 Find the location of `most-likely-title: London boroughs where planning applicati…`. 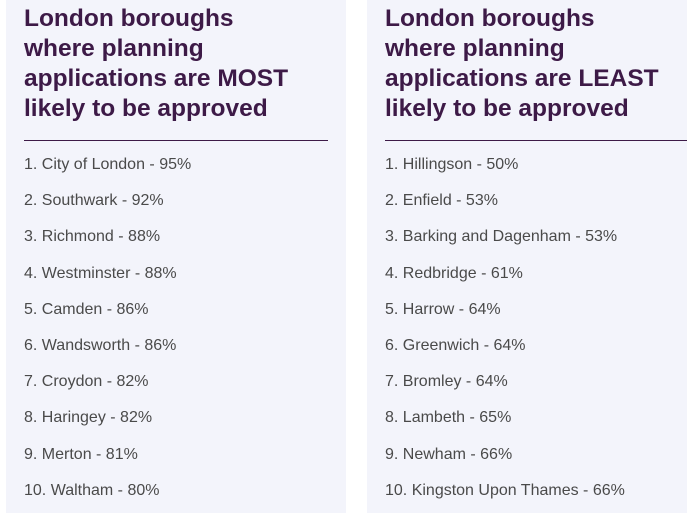

most-likely-title: London boroughs where planning applicati… is located at coordinates (156, 64).